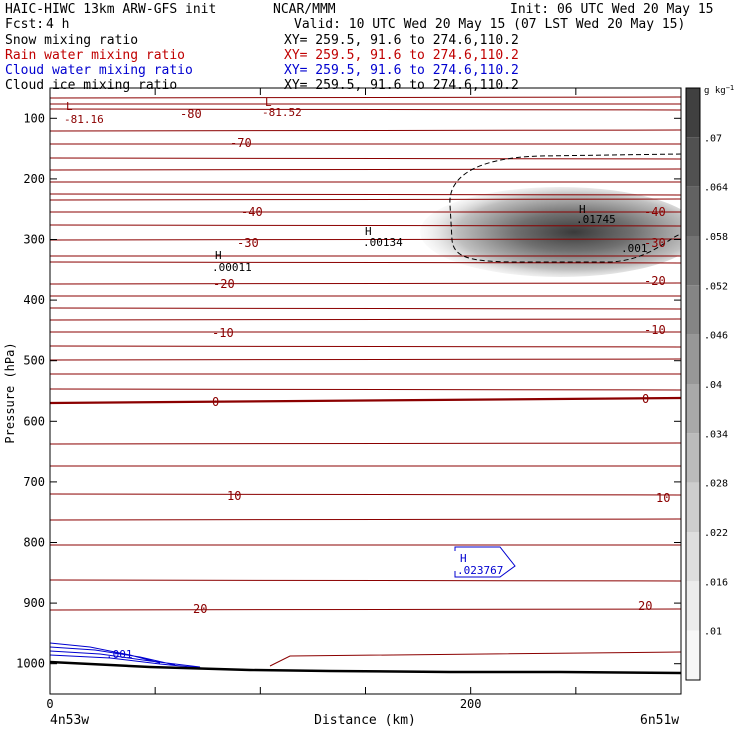  I want to click on colorbar-label: .028, so click(716, 484).